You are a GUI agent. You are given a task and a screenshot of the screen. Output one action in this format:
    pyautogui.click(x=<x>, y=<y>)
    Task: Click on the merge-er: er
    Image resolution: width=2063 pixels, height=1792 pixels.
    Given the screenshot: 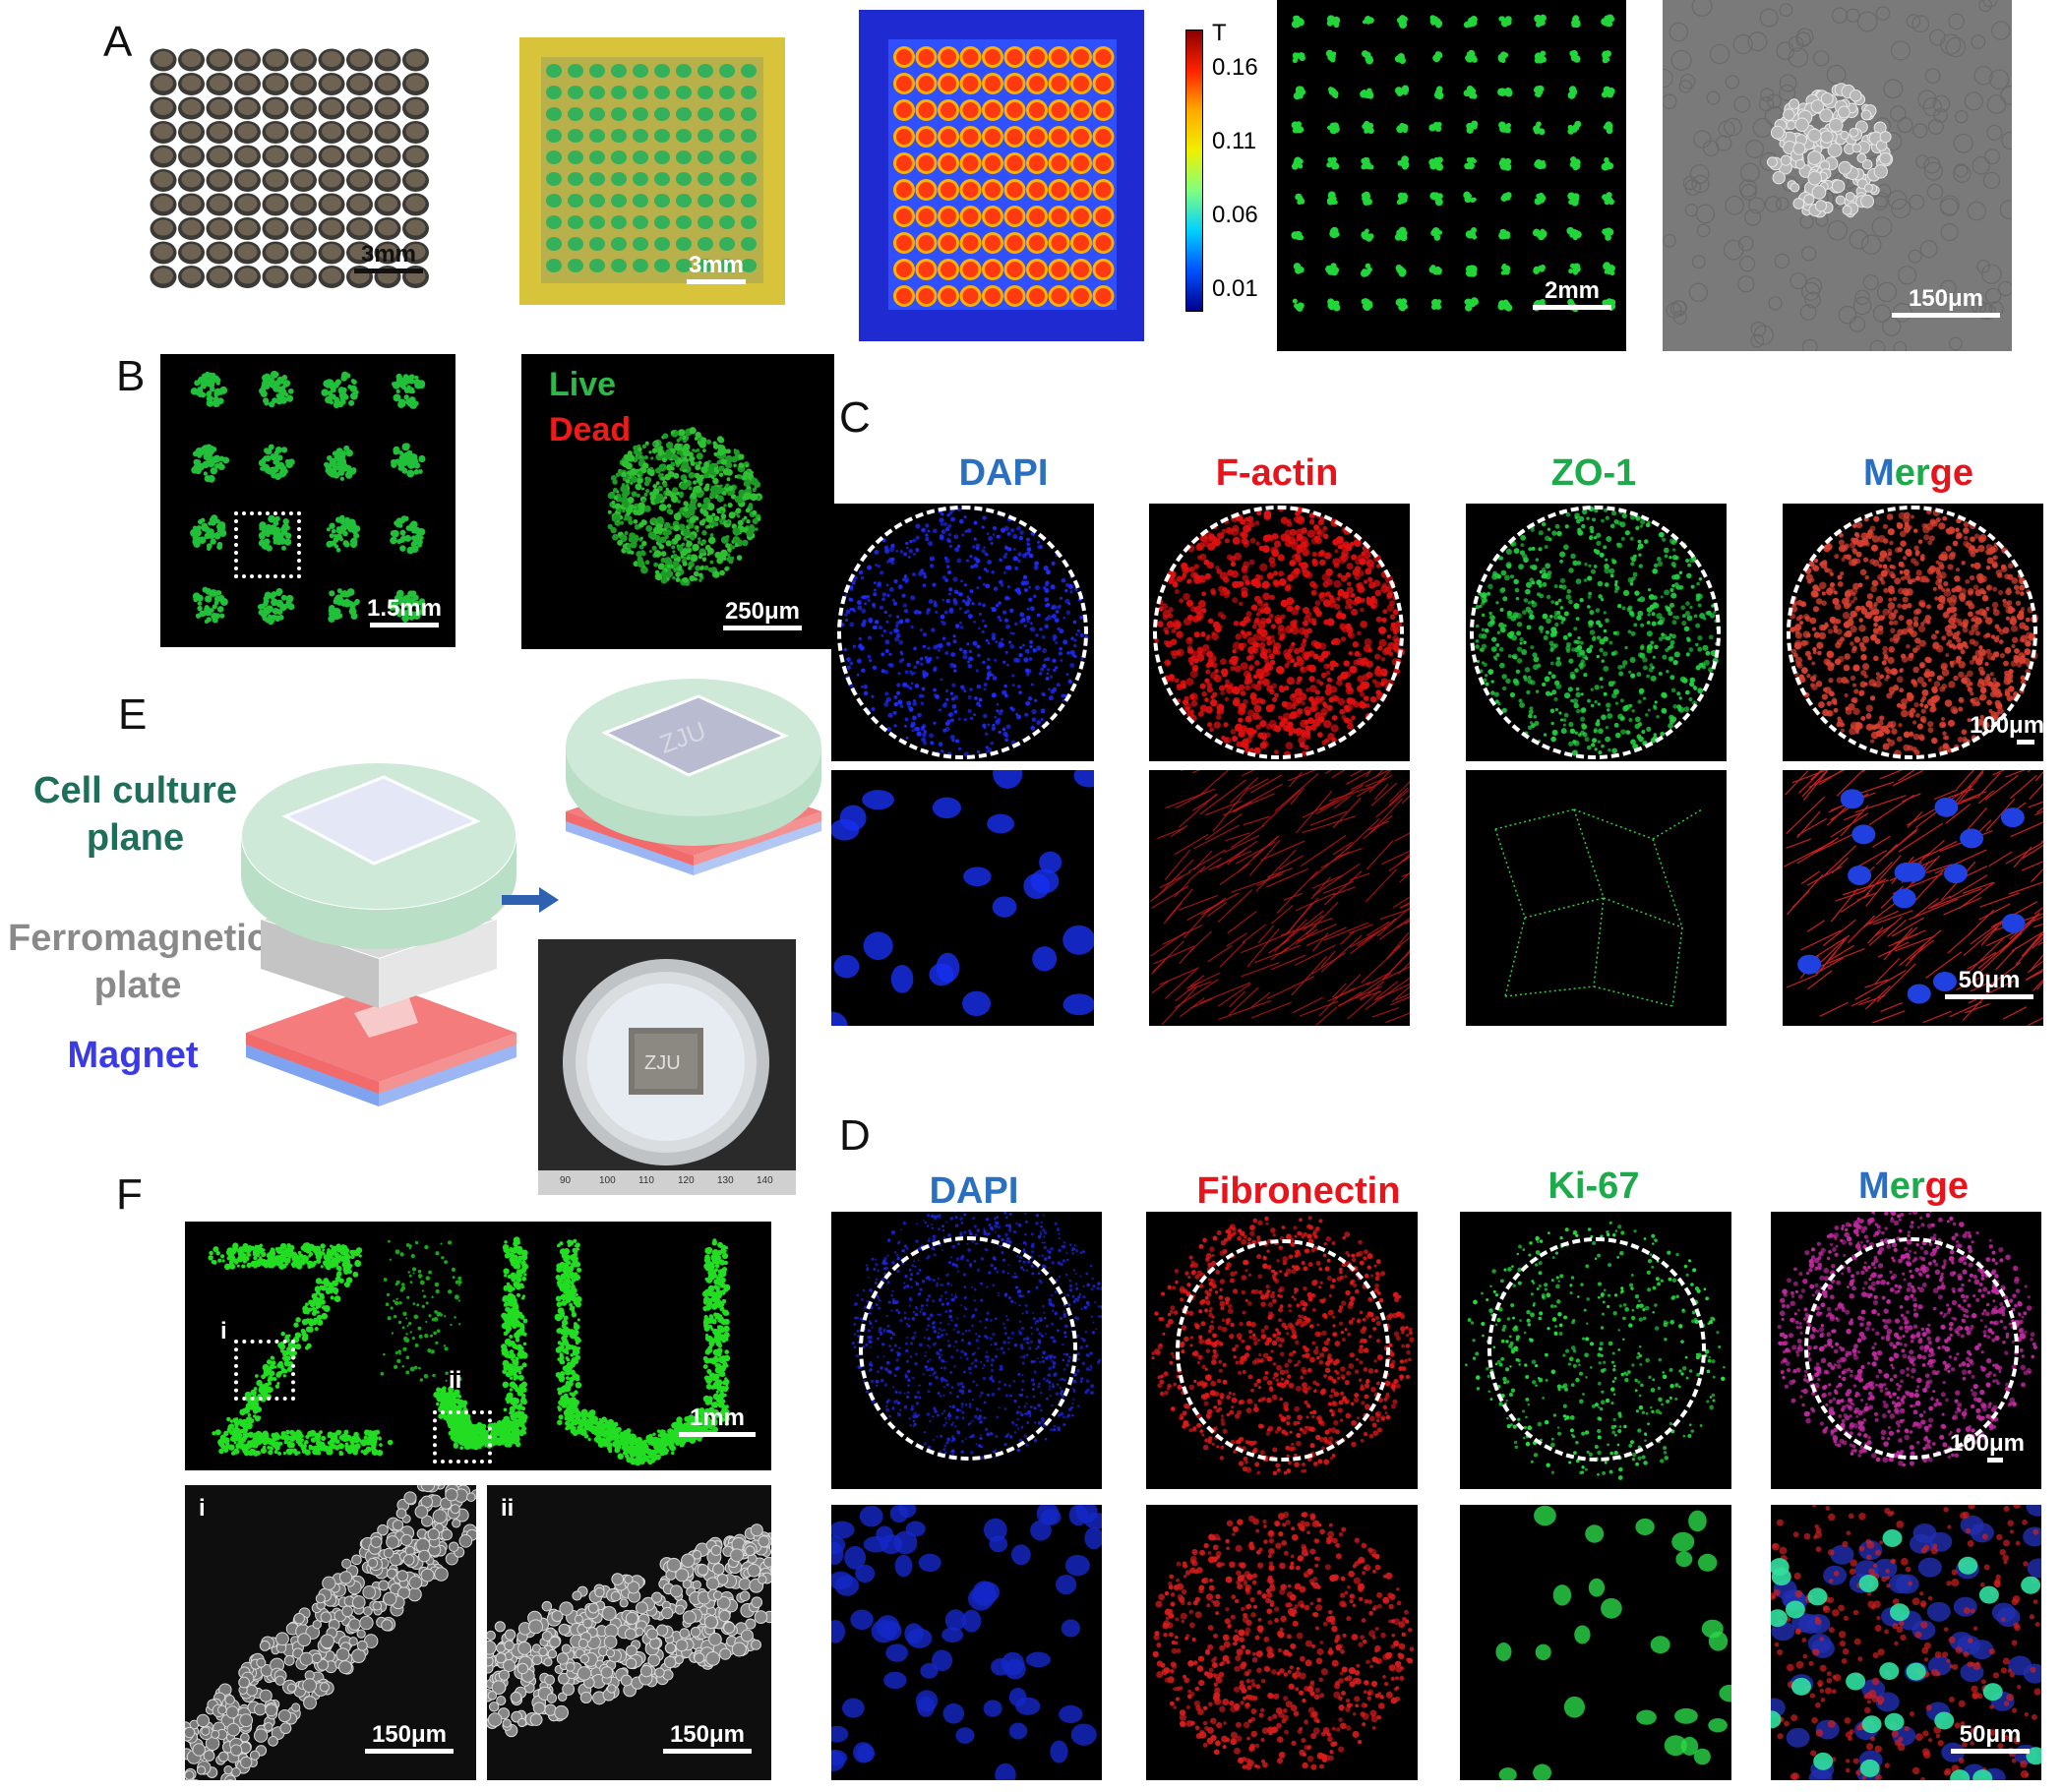 What is the action you would take?
    pyautogui.click(x=1907, y=1186)
    